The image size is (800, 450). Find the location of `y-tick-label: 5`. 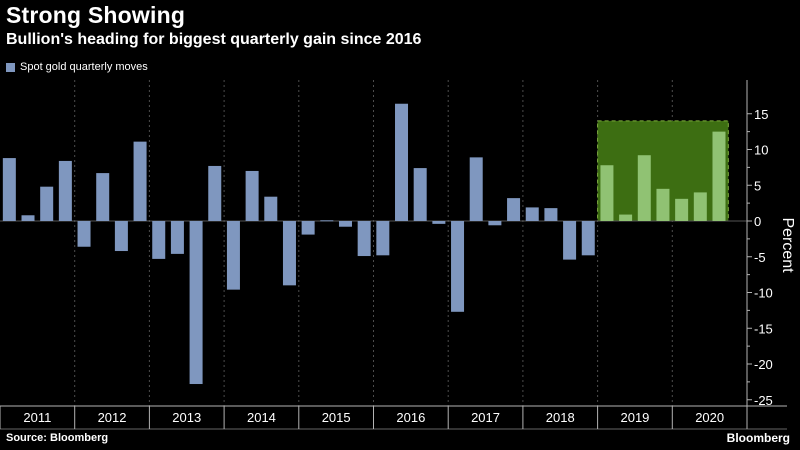

y-tick-label: 5 is located at coordinates (757, 185).